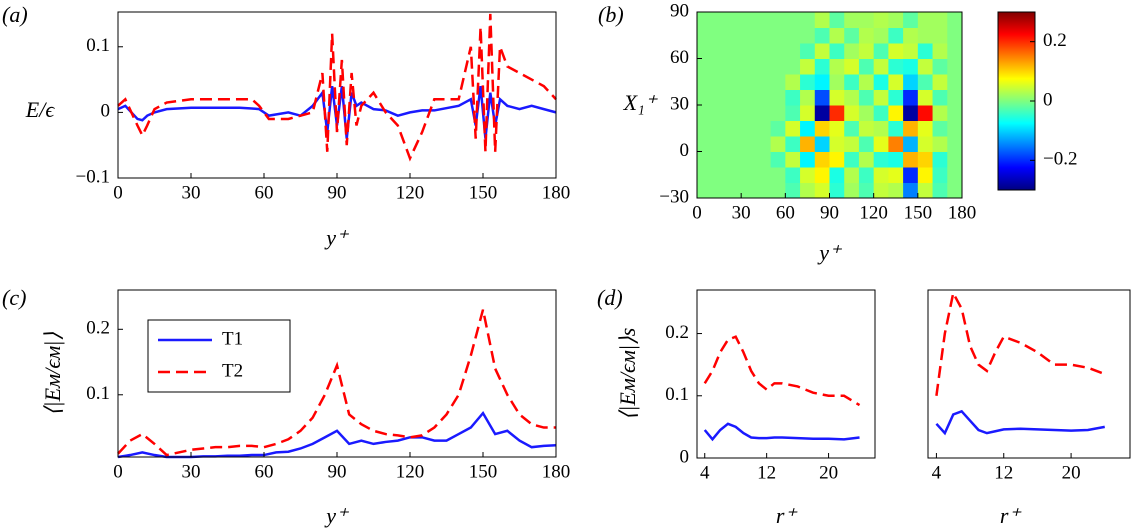 Image resolution: width=1139 pixels, height=532 pixels. I want to click on axes-frame, so click(786, 374).